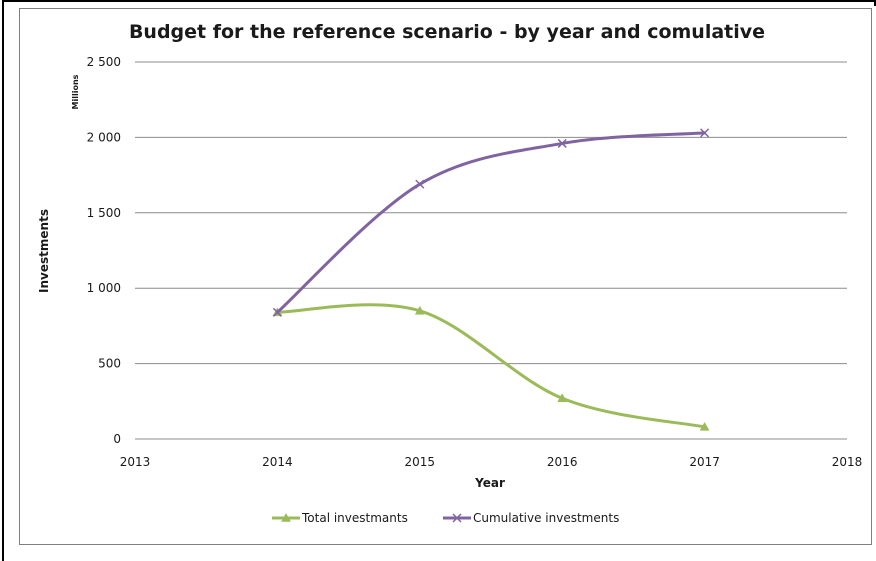 The image size is (876, 561). What do you see at coordinates (277, 462) in the screenshot?
I see `x-tick-label: 2014` at bounding box center [277, 462].